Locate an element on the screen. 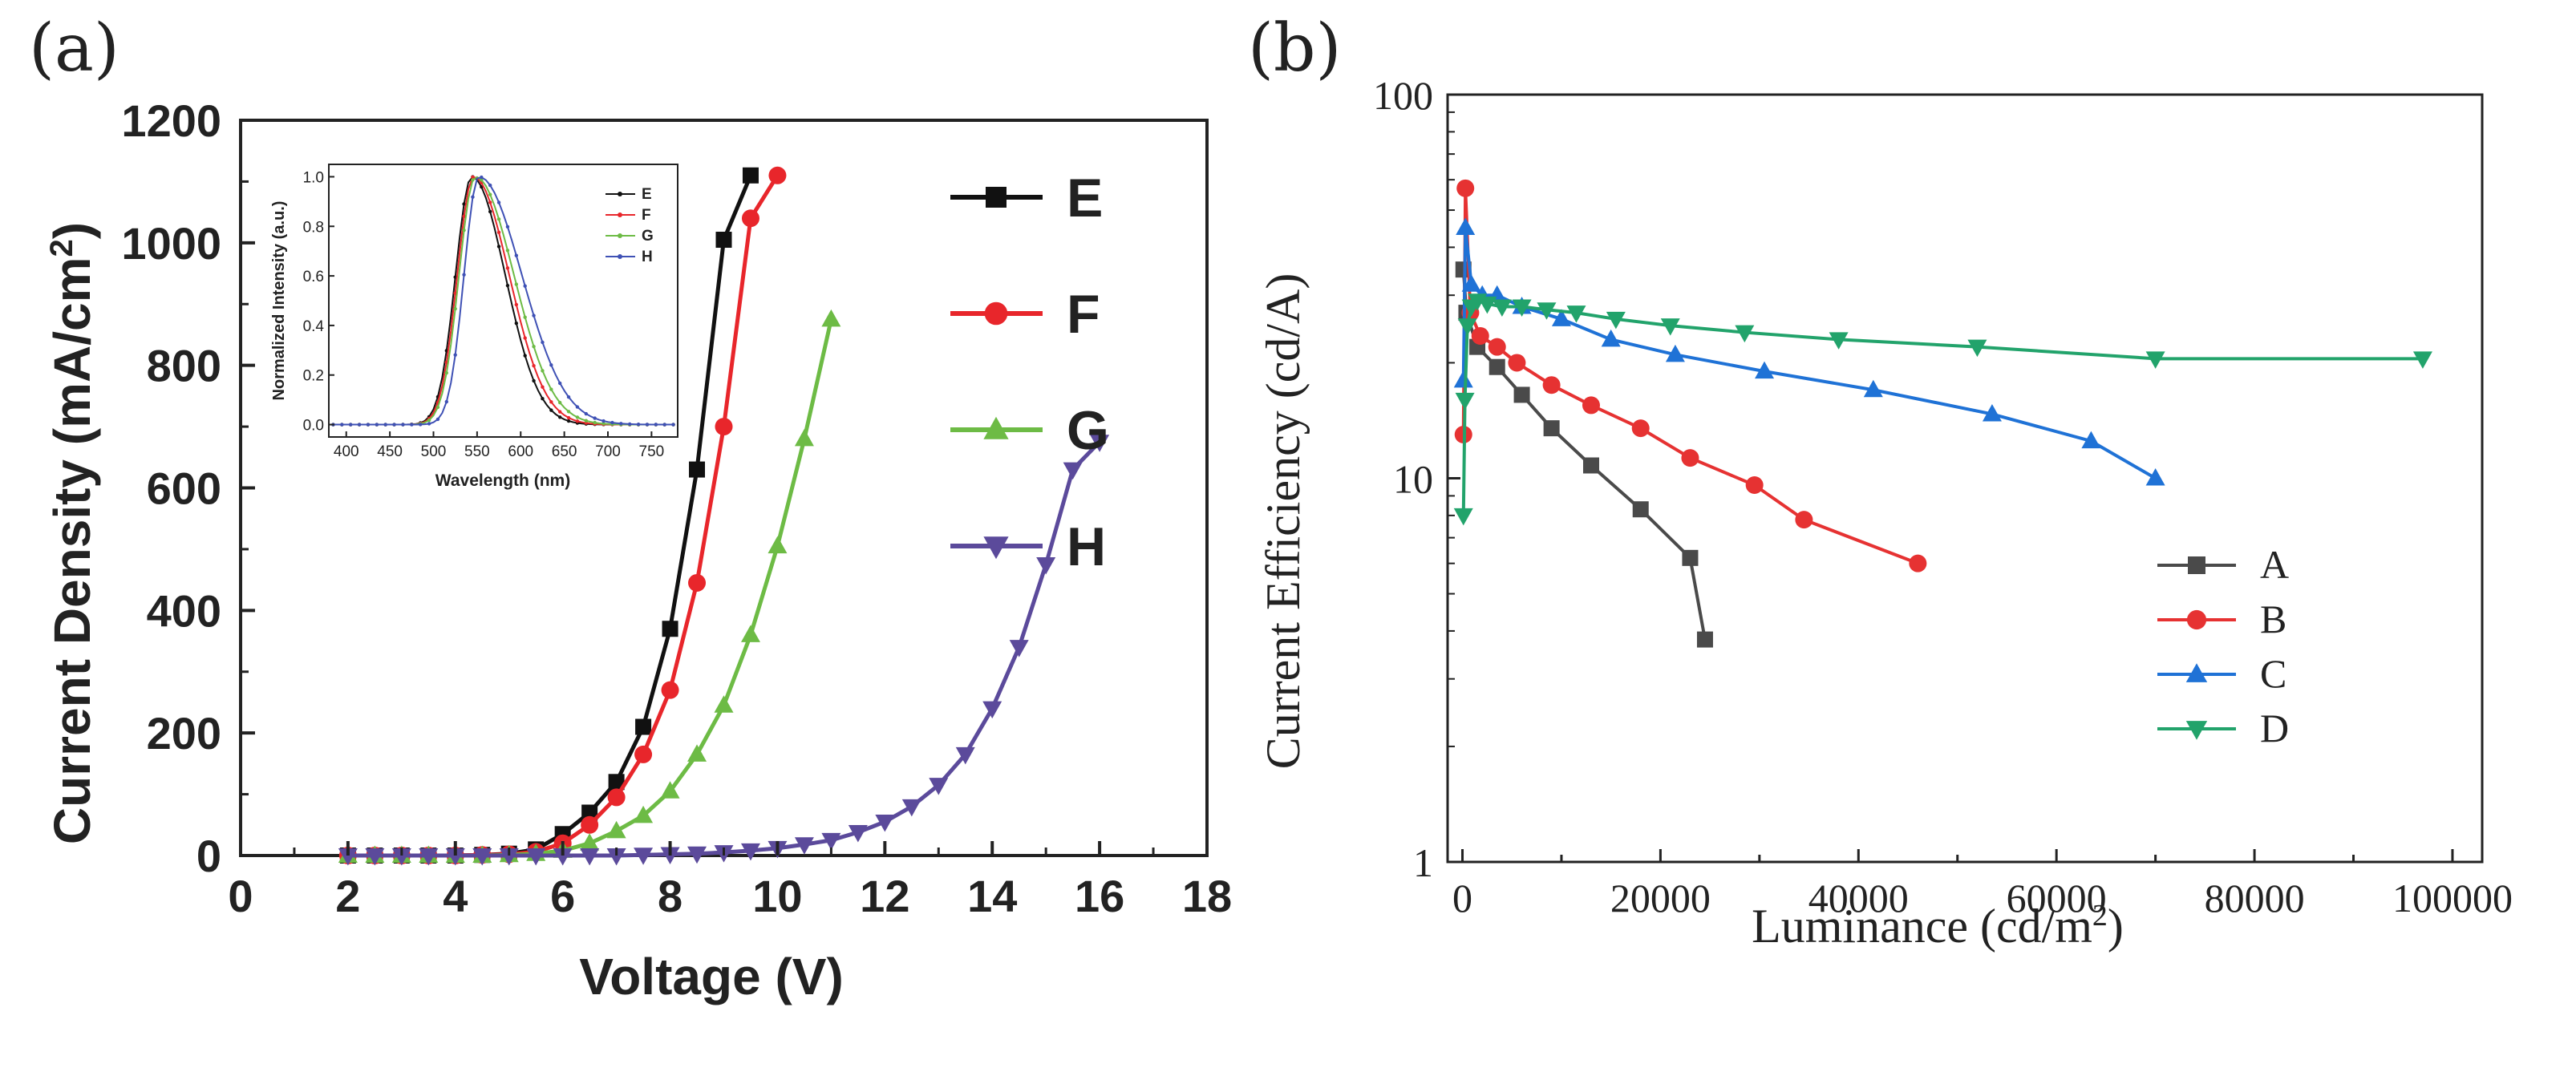 This screenshot has width=2576, height=1068. inset-y-tick-label: 0.0 is located at coordinates (313, 426).